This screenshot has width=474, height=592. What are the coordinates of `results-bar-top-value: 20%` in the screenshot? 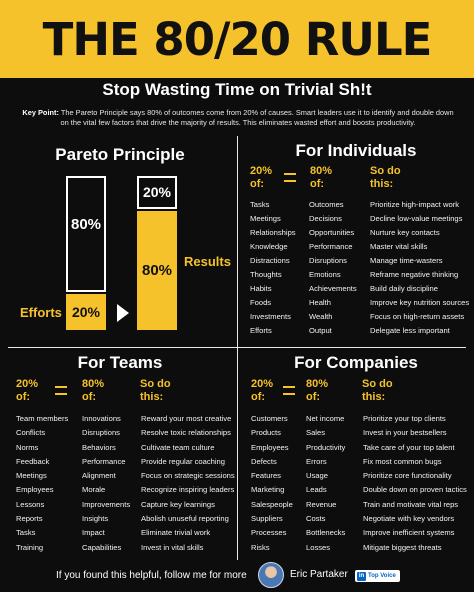 It's located at (157, 192).